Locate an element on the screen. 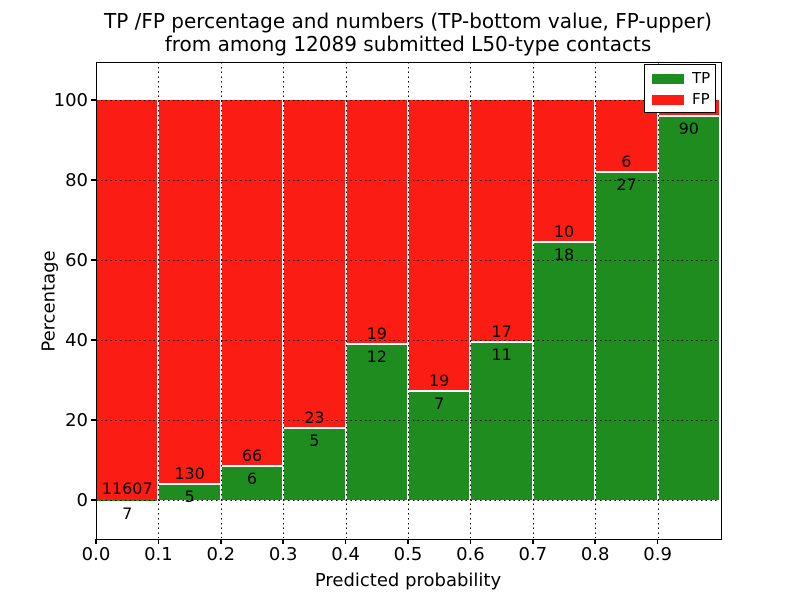 The height and width of the screenshot is (600, 800). x-tick-label: 0.5 is located at coordinates (408, 554).